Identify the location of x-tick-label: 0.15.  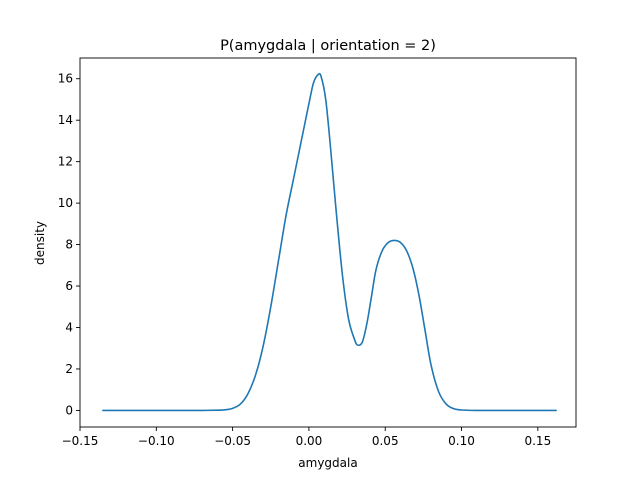
(537, 441).